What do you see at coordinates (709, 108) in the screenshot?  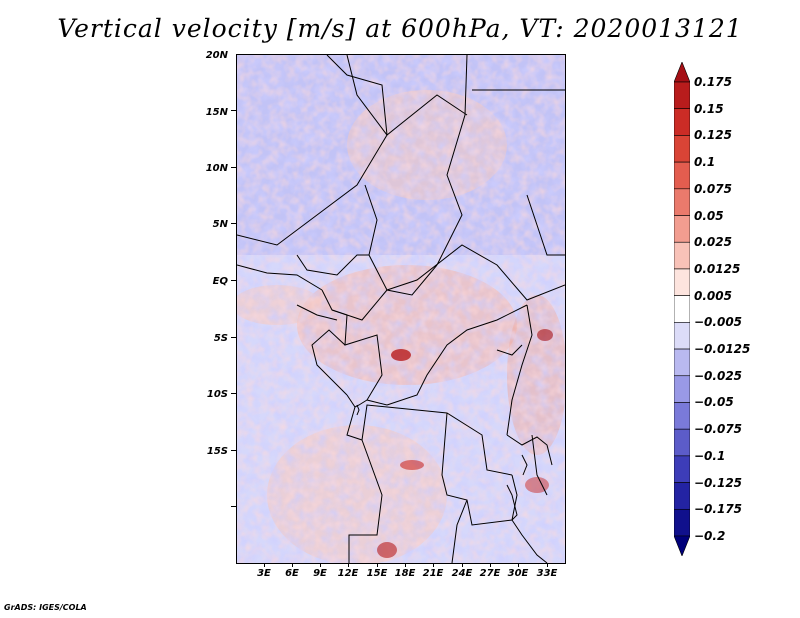 I see `colorbar-label: 0.15` at bounding box center [709, 108].